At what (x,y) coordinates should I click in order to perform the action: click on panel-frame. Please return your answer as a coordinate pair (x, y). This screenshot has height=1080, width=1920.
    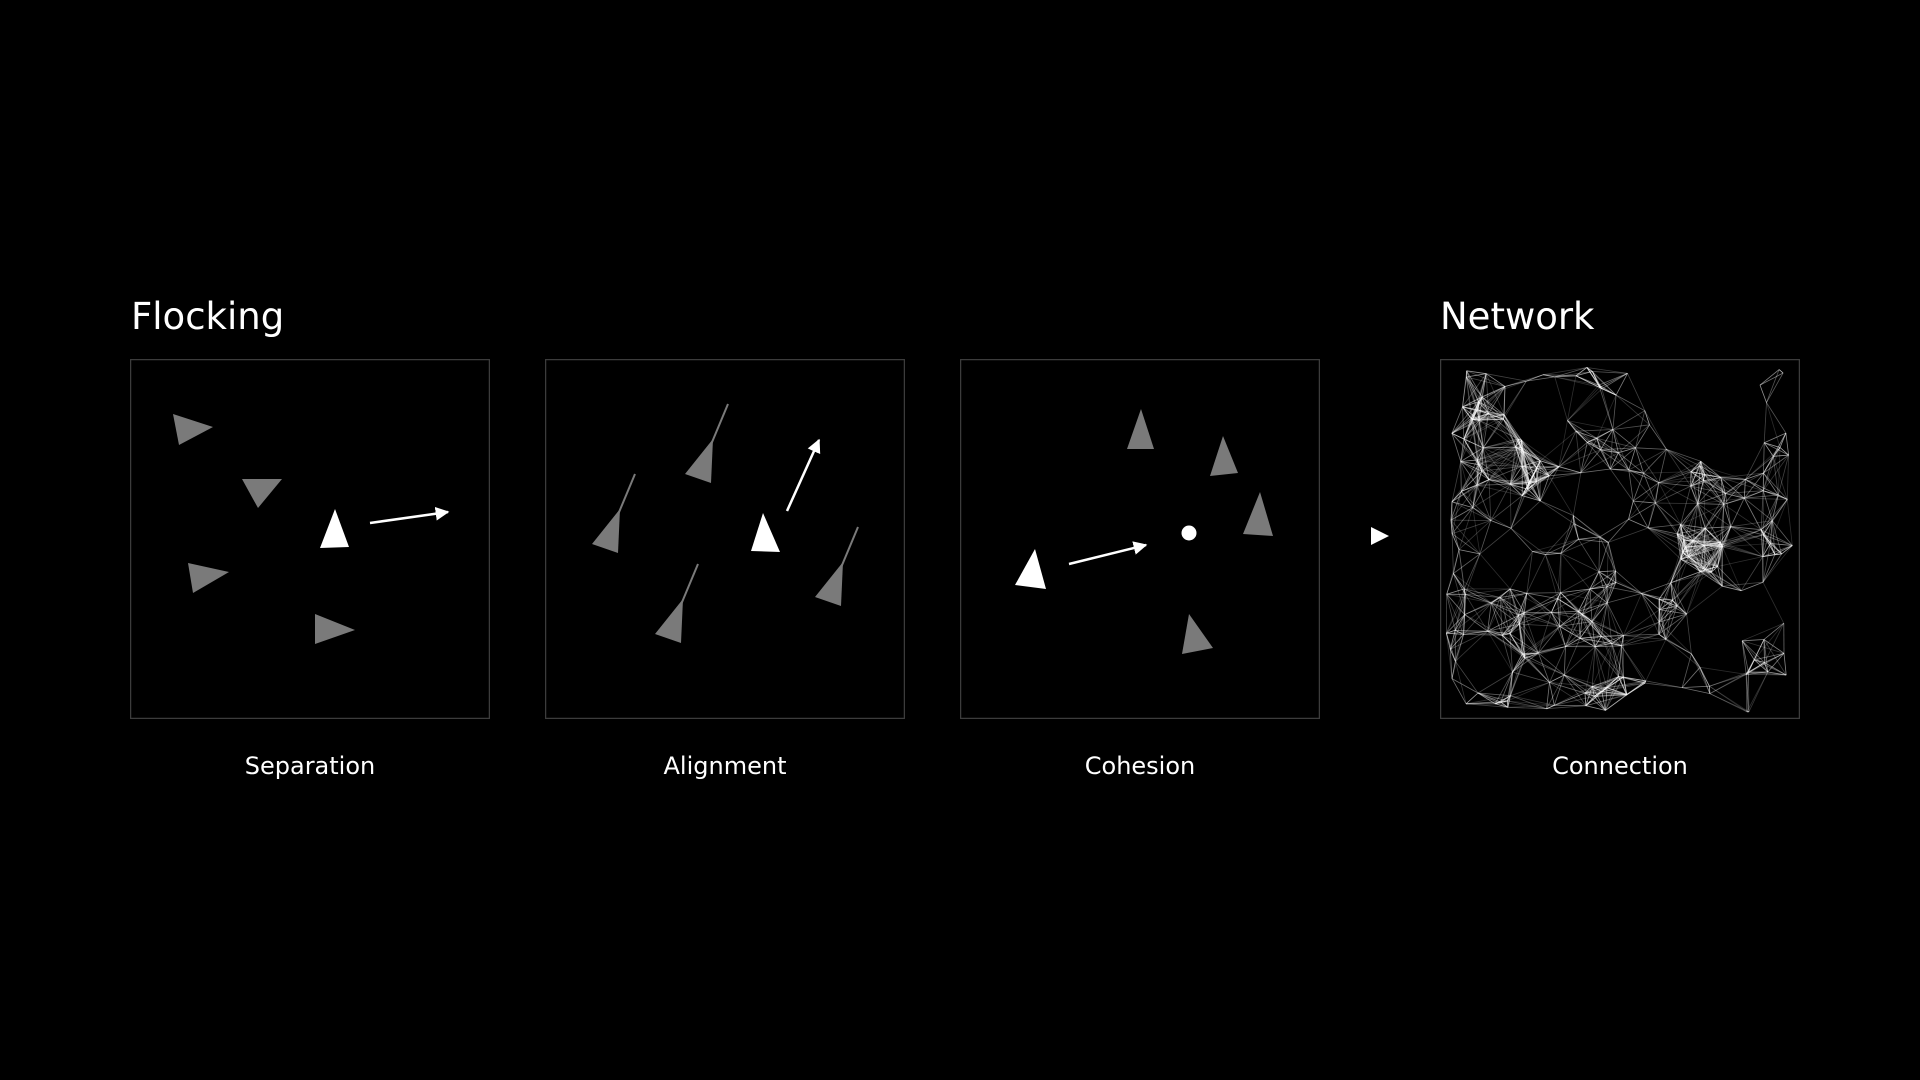
    Looking at the image, I should click on (310, 539).